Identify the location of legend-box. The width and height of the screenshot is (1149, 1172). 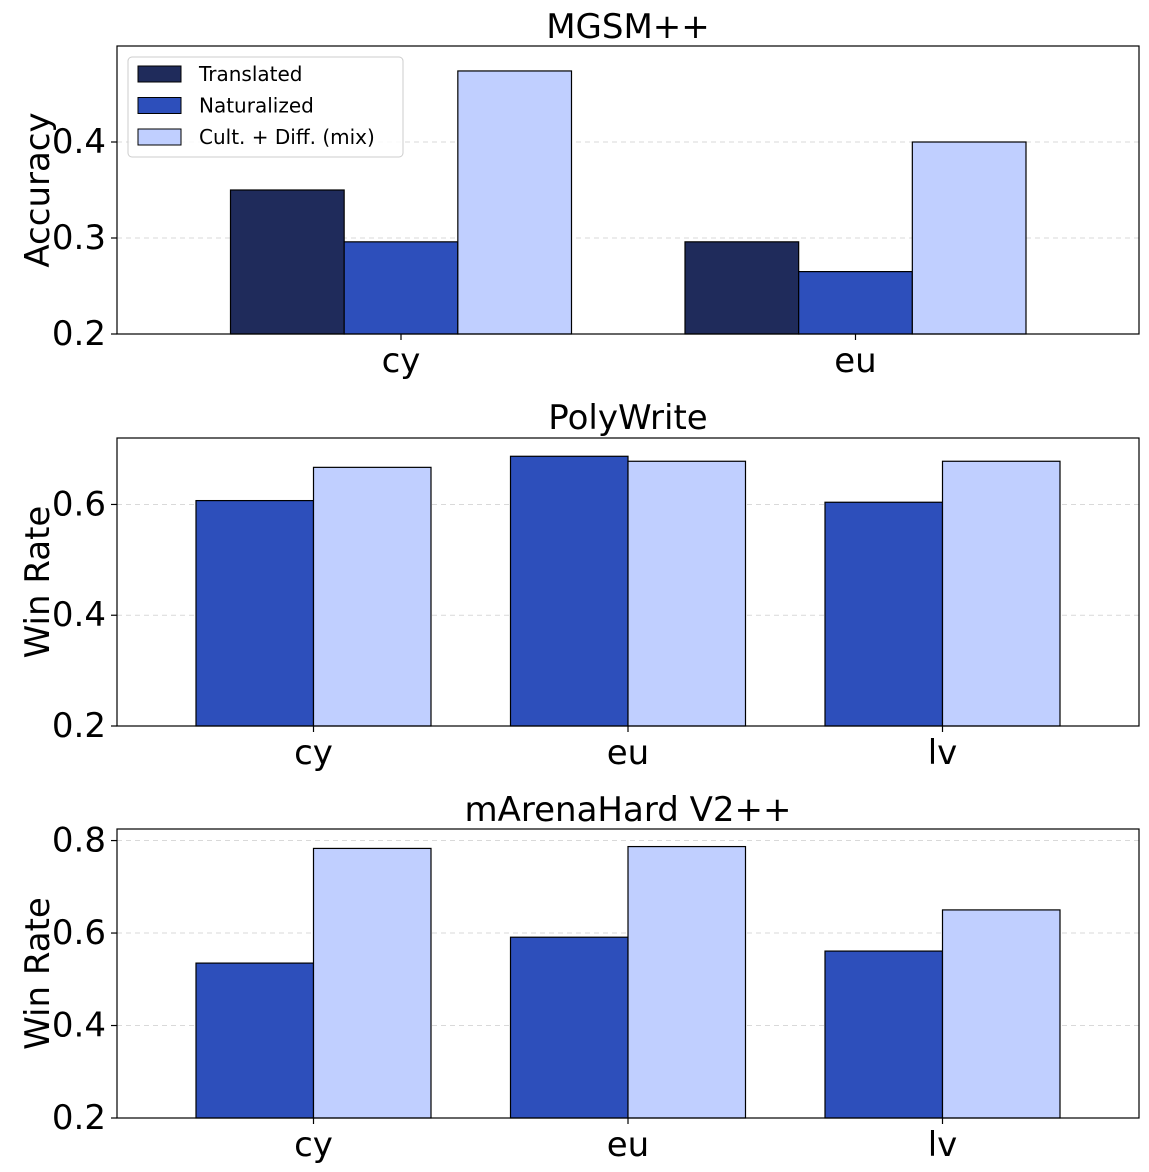
(265, 107).